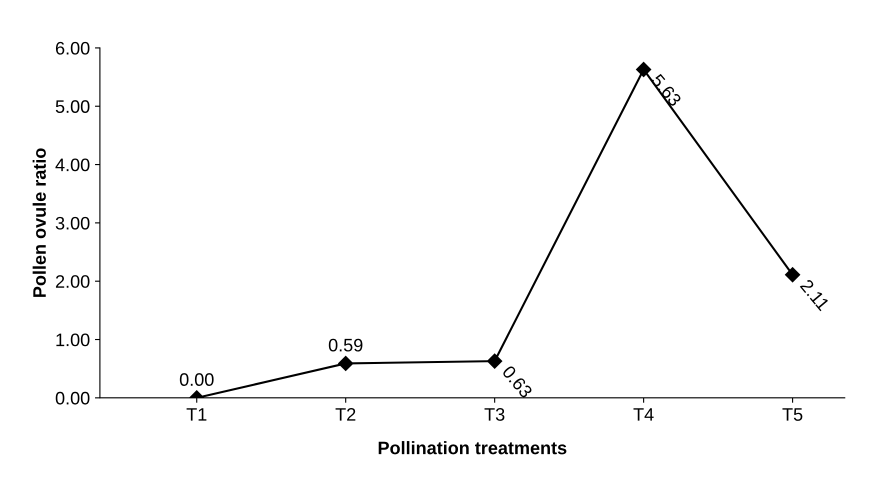 The image size is (892, 484). Describe the element at coordinates (73, 48) in the screenshot. I see `y-tick-label: 6.00` at that location.